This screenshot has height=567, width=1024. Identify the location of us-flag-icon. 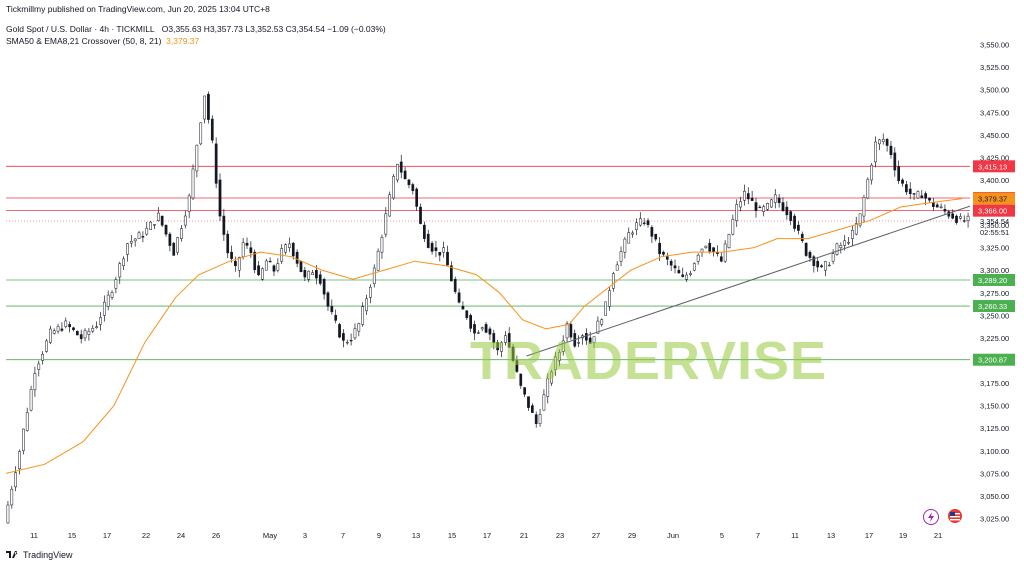
(955, 516).